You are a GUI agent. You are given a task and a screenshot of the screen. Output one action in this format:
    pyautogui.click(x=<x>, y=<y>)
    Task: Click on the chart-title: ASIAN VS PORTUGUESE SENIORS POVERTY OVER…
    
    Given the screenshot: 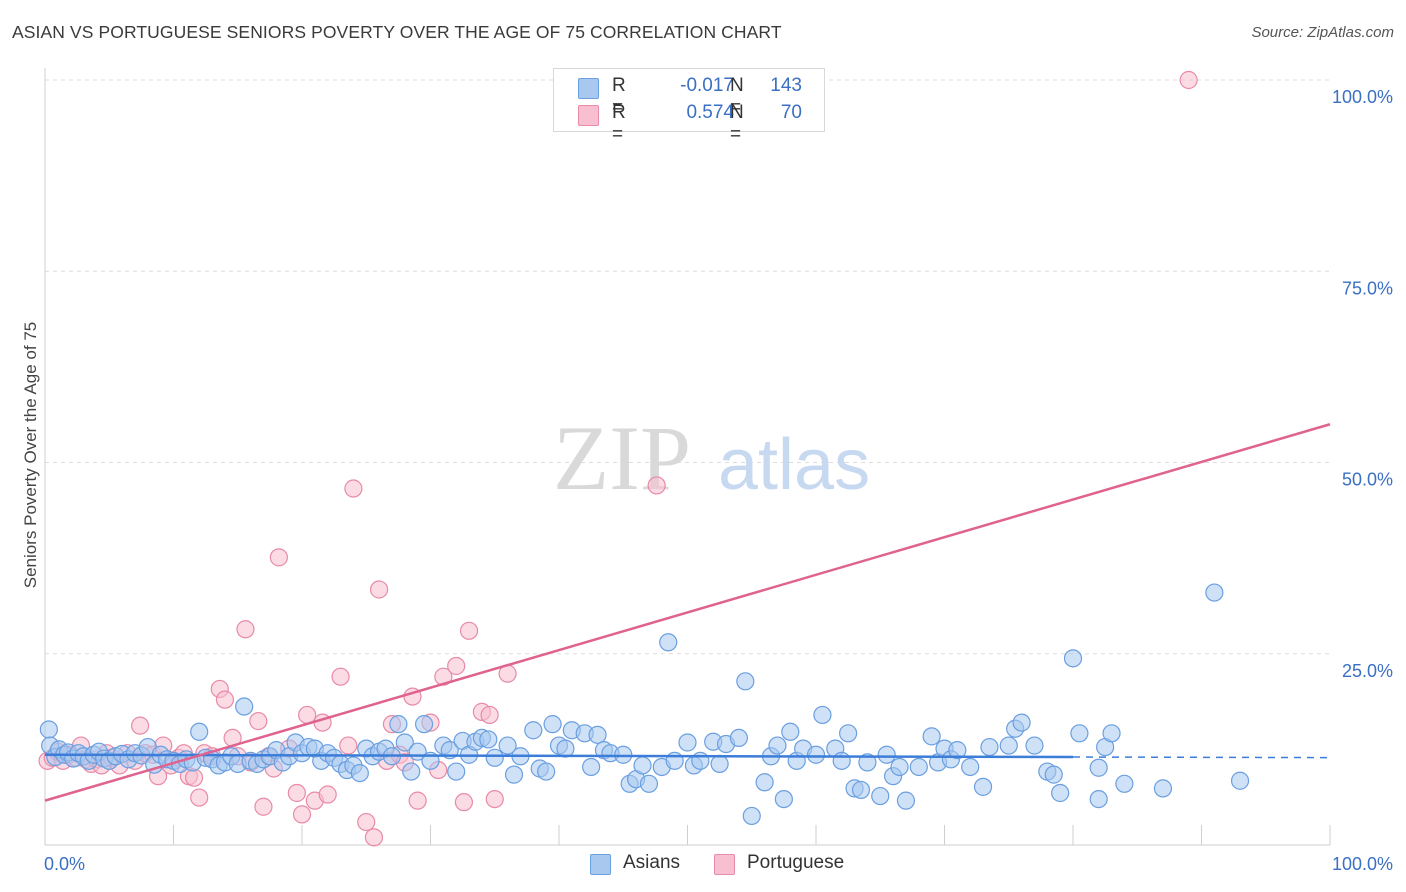 What is the action you would take?
    pyautogui.click(x=397, y=32)
    